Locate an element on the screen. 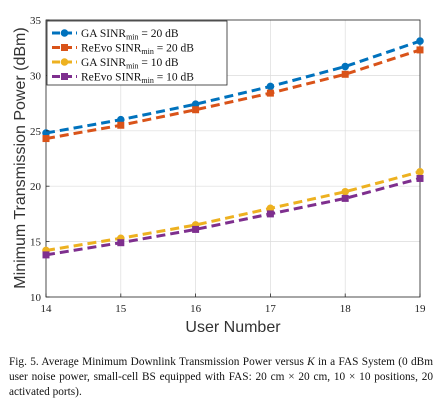 The width and height of the screenshot is (439, 412). legend-label: GA SINRmin = 10 dB is located at coordinates (130, 64).